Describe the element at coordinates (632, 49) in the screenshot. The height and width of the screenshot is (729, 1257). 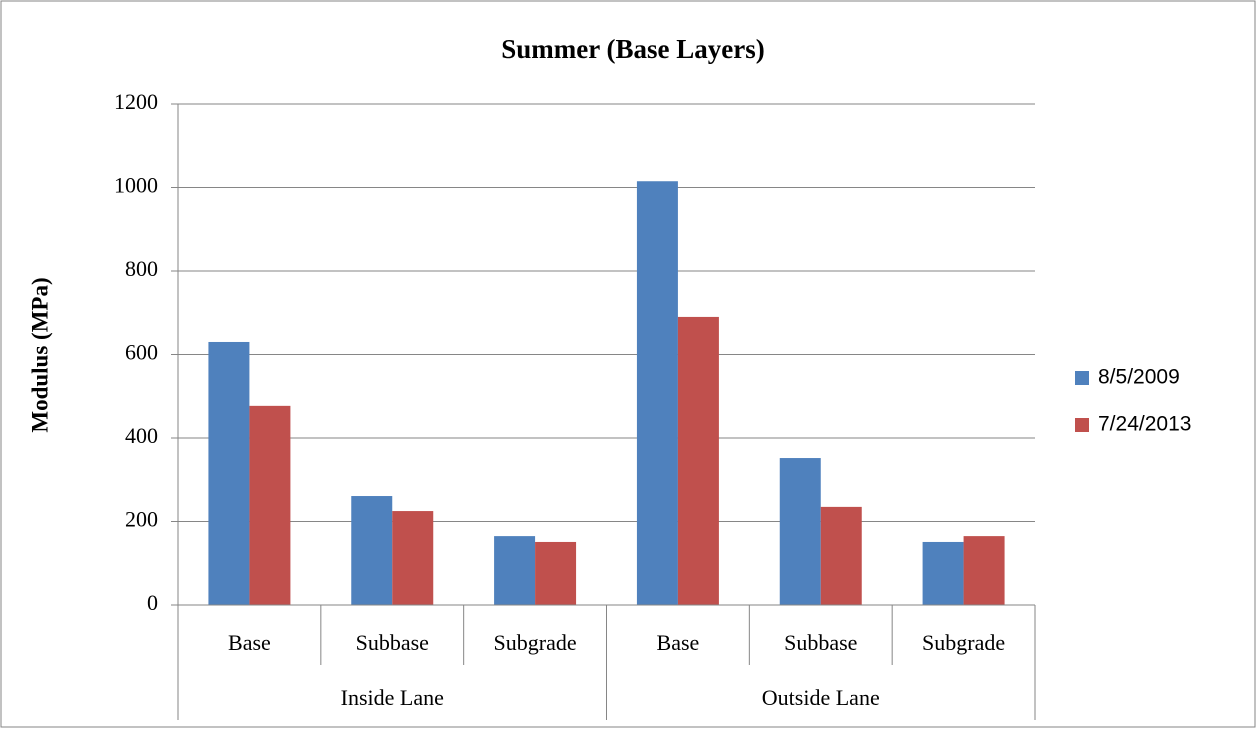
I see `chart-title: Summer (Base Layers)` at that location.